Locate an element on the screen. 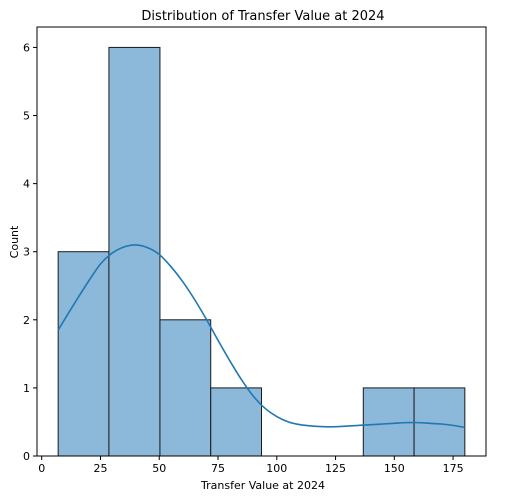  y-tick-label: 6 is located at coordinates (26, 47).